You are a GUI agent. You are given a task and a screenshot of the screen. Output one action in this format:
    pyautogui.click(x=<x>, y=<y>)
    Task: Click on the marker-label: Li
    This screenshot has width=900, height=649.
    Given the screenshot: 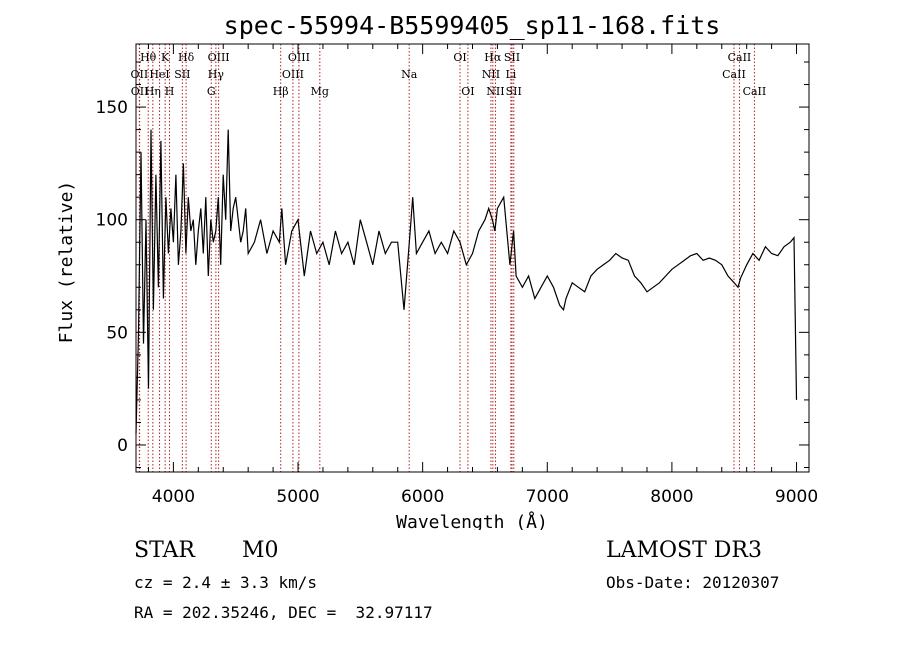 What is the action you would take?
    pyautogui.click(x=510, y=74)
    